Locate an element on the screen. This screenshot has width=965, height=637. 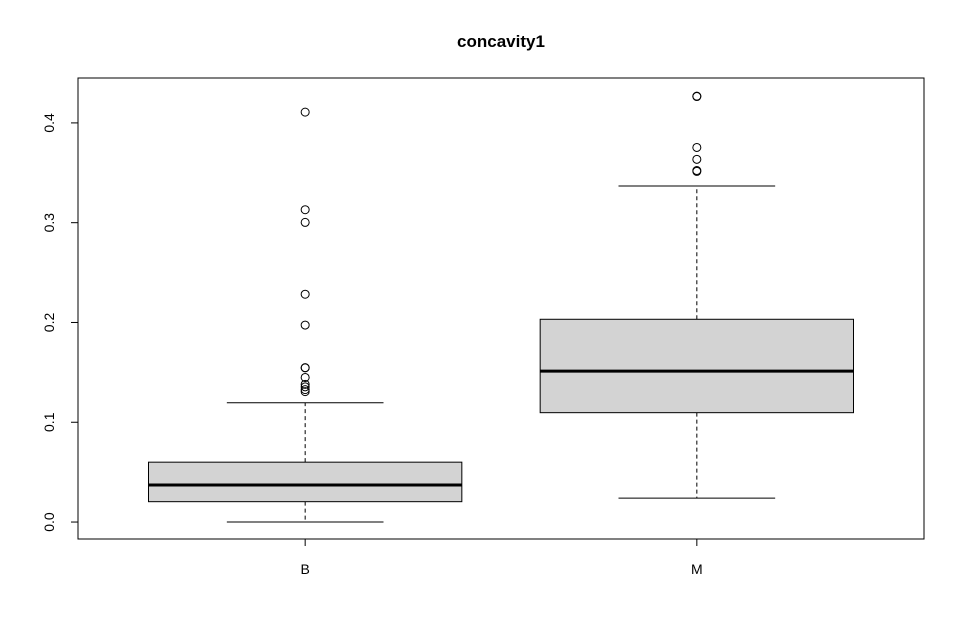
y-tick-label: 0.3 is located at coordinates (49, 223).